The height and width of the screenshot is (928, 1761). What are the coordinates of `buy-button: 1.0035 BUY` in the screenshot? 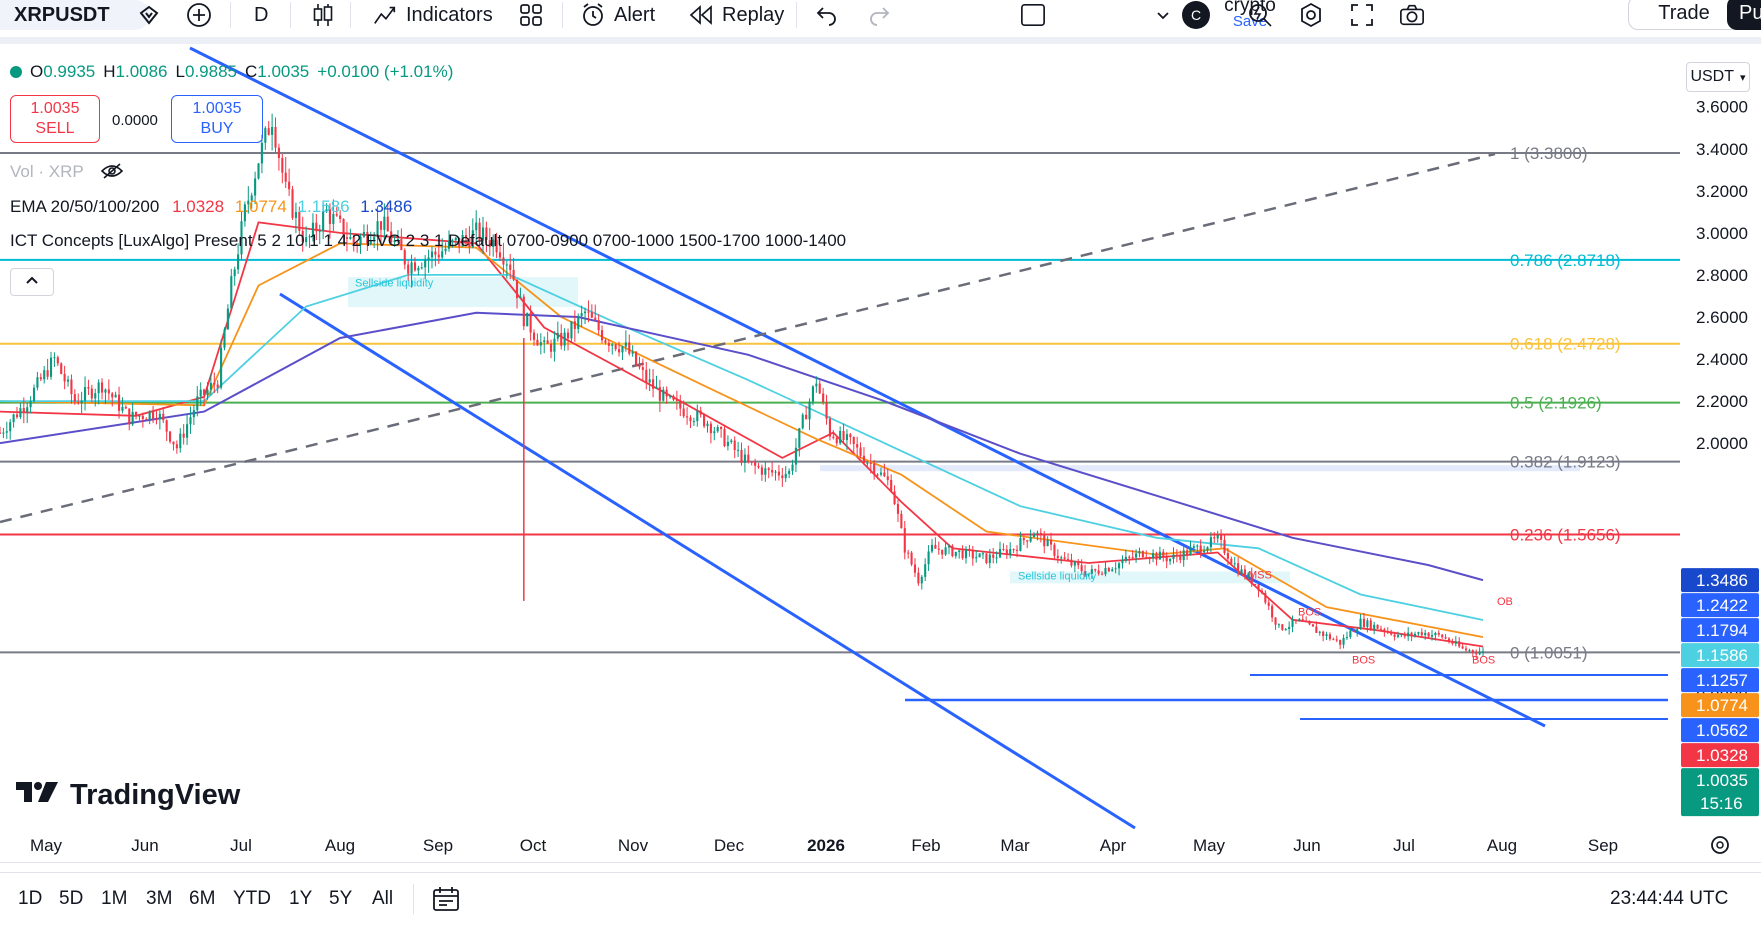 It's located at (217, 119).